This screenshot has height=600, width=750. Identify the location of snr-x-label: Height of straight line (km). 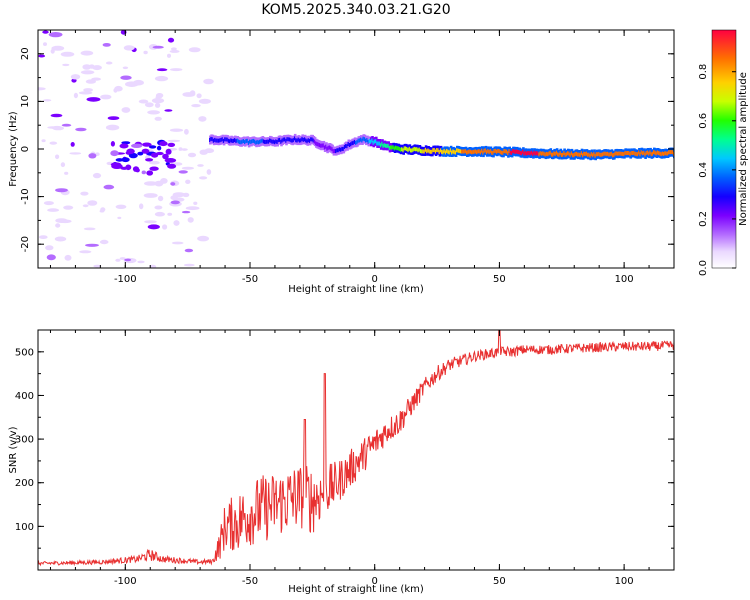
(356, 589).